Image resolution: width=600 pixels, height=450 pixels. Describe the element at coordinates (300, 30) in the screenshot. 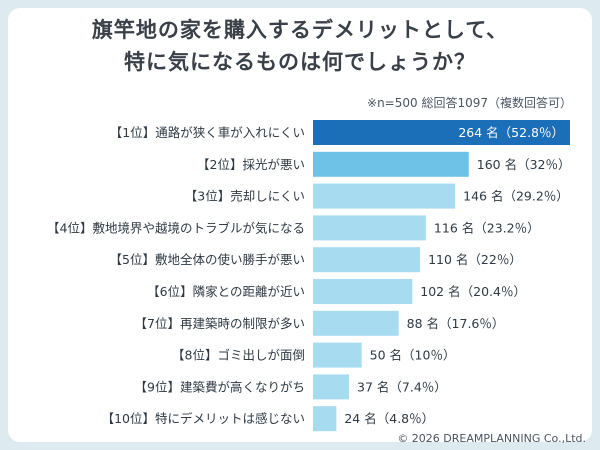

I see `chart-title-line-1: 旗竿地の家を購入するデメリットとして、` at that location.